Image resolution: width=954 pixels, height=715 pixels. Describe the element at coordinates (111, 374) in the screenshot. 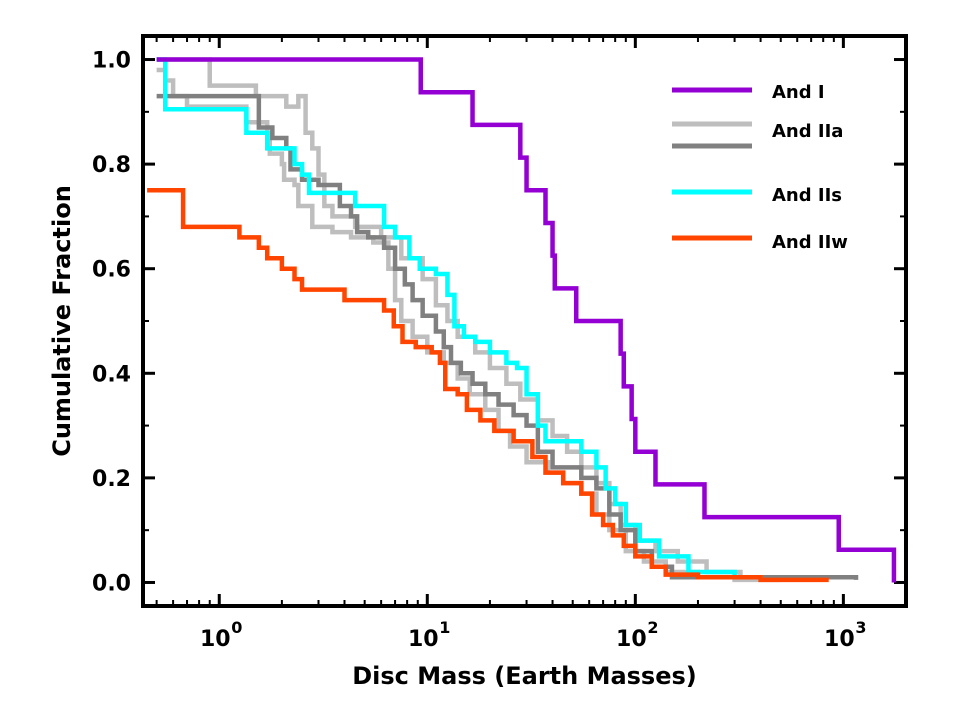

I see `y-tick-label: 0.4` at that location.